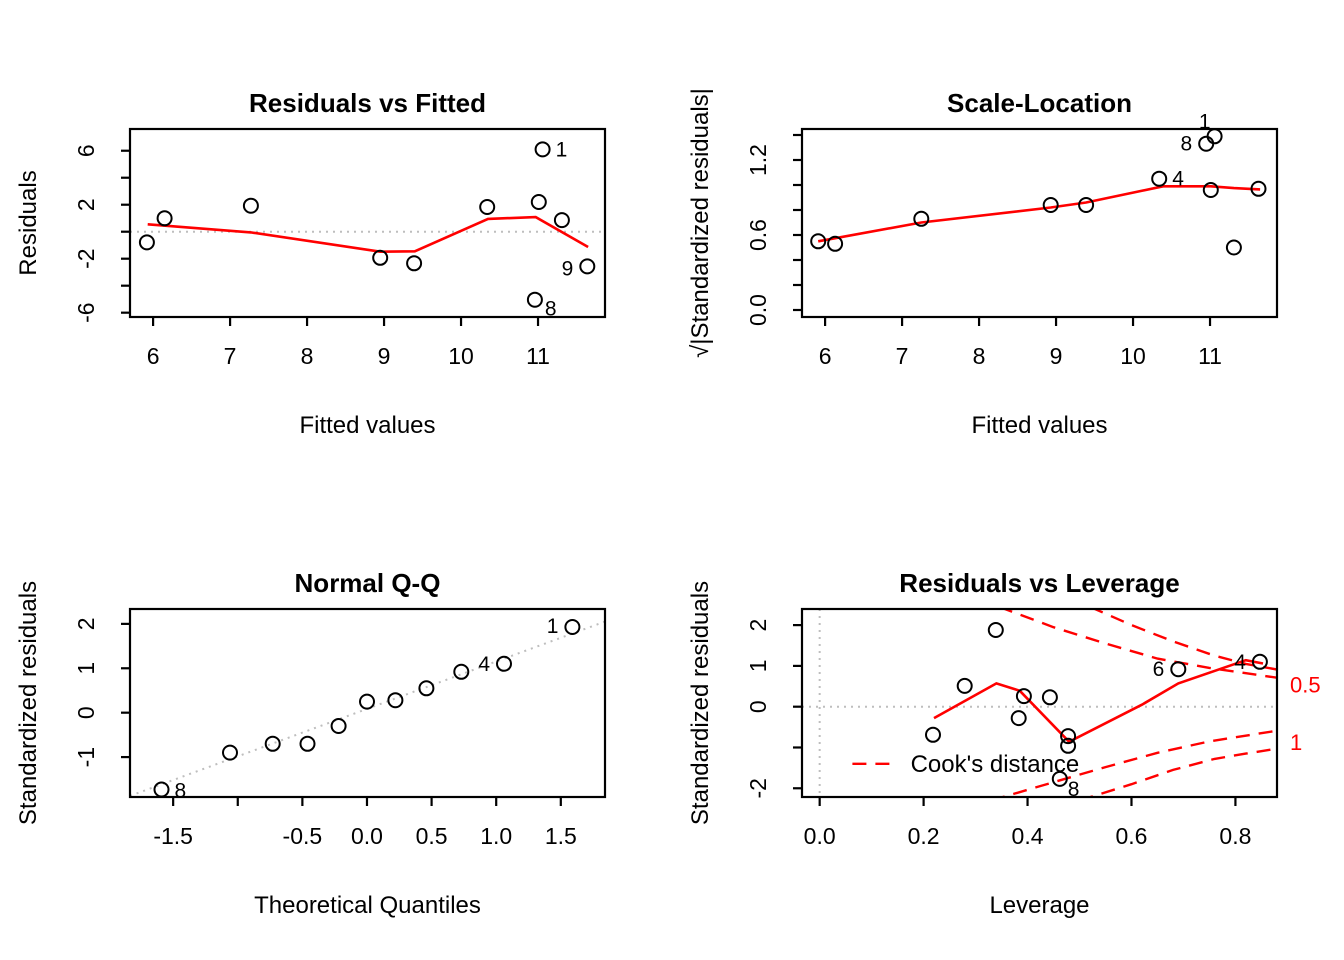 The height and width of the screenshot is (960, 1344). I want to click on y-tick-label: -2, so click(758, 788).